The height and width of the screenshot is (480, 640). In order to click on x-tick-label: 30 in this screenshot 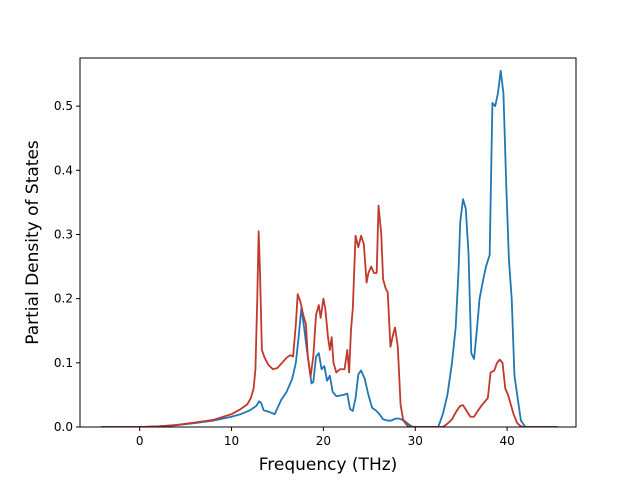, I will do `click(415, 441)`.